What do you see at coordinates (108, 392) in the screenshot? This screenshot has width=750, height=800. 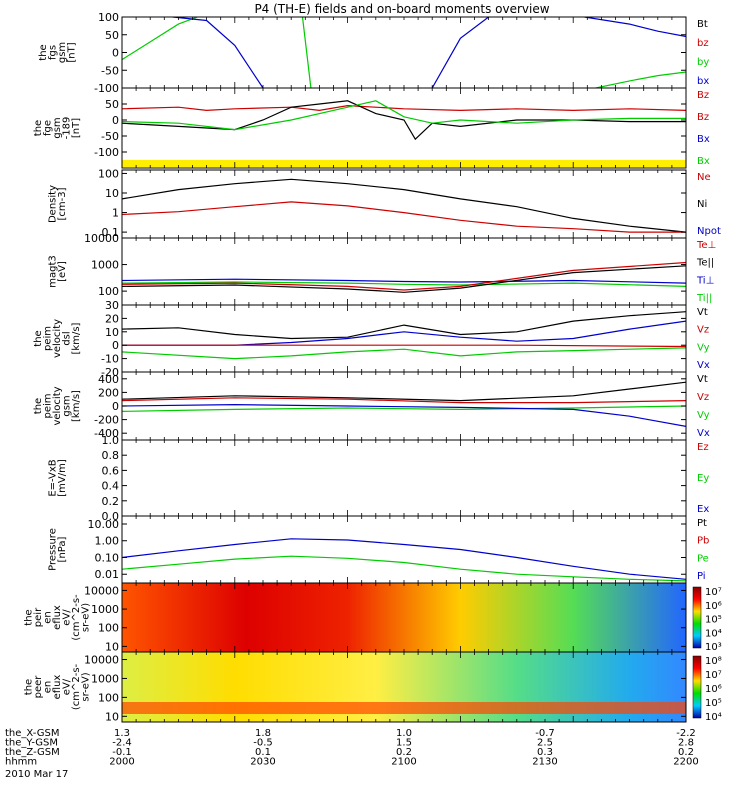 I see `y-tick-label: 200` at bounding box center [108, 392].